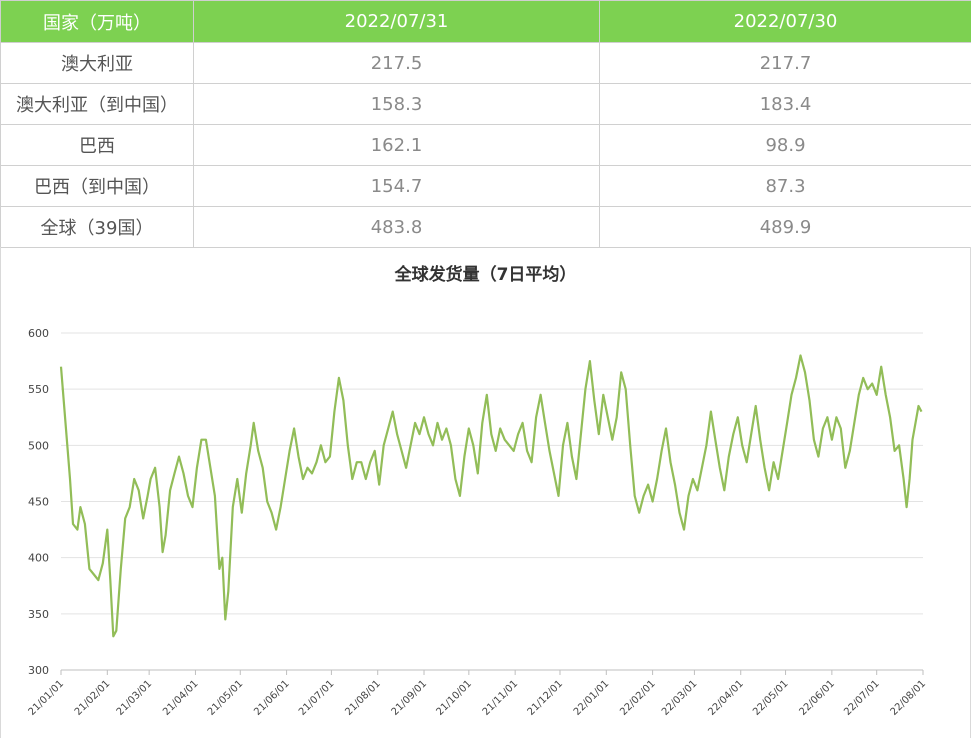 This screenshot has height=739, width=971. Describe the element at coordinates (38, 558) in the screenshot. I see `y-tick-label: 400` at that location.